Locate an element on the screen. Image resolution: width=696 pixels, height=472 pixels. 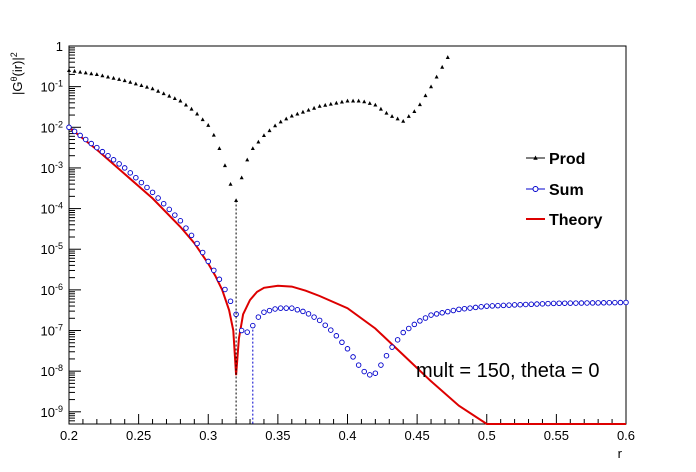
y-tick-label: 1 is located at coordinates (59, 46).